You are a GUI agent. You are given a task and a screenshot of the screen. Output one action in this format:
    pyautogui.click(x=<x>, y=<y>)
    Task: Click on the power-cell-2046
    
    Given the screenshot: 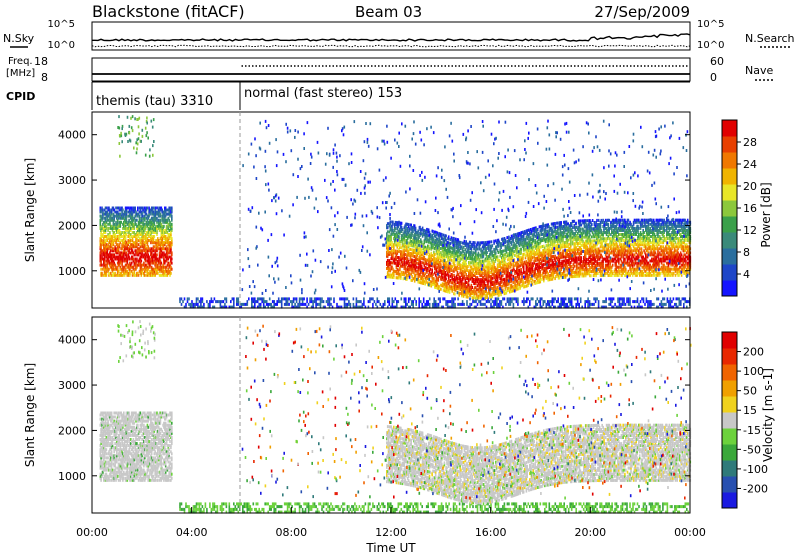 What is the action you would take?
    pyautogui.click(x=488, y=299)
    